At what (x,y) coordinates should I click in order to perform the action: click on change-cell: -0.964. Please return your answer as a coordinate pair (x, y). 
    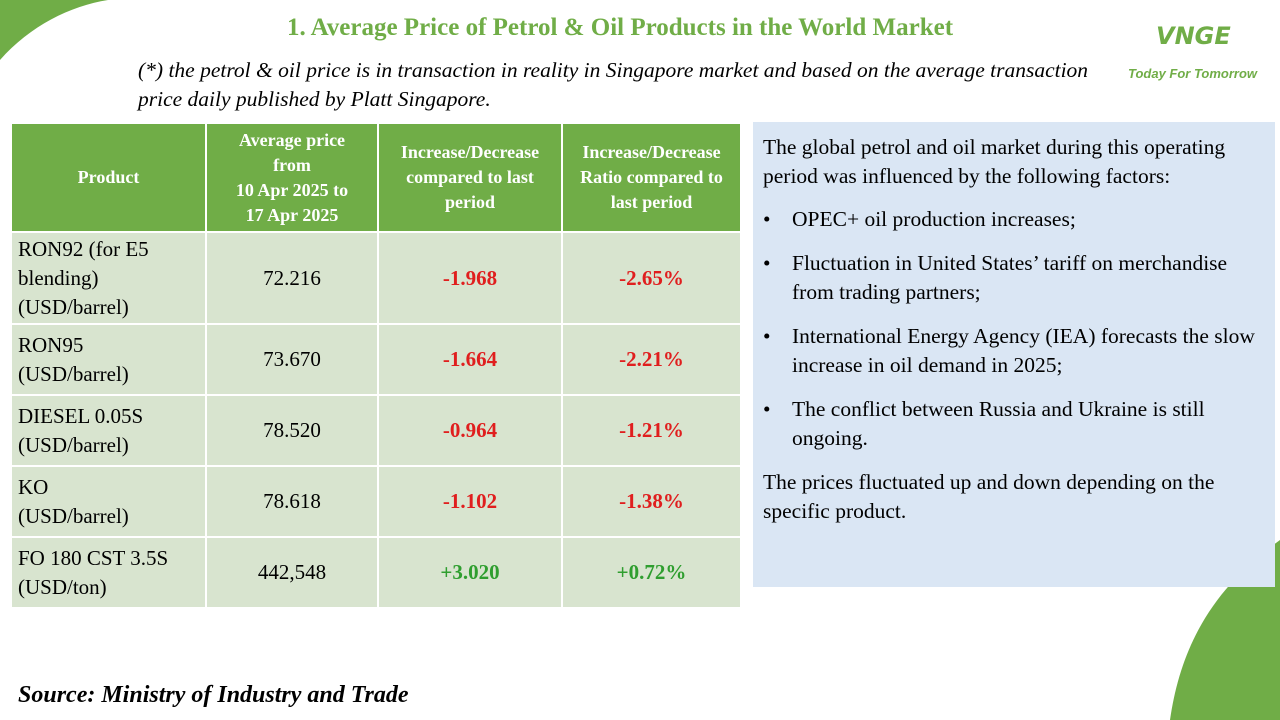
    Looking at the image, I should click on (470, 430).